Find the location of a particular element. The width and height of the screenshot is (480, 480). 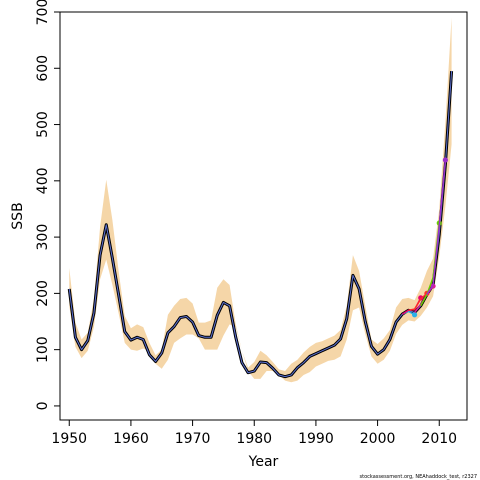

y-axis-title: SSB is located at coordinates (18, 215).